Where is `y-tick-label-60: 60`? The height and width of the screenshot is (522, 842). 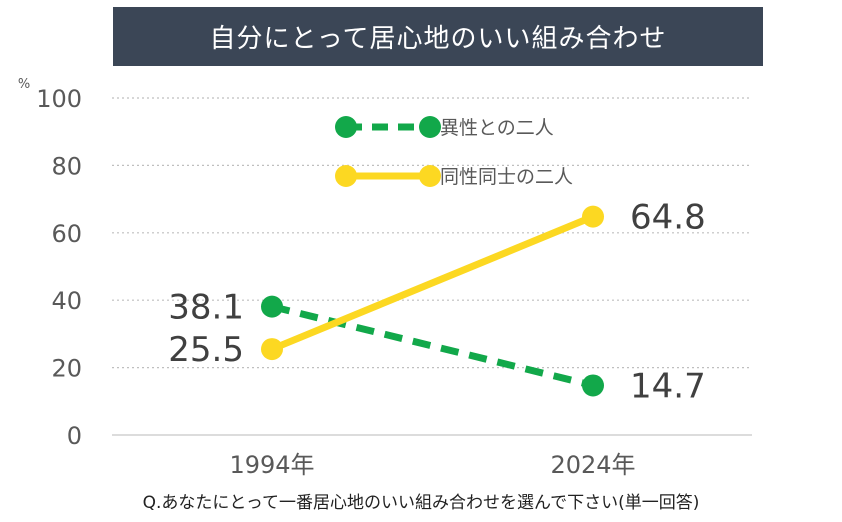
y-tick-label-60: 60 is located at coordinates (66, 234).